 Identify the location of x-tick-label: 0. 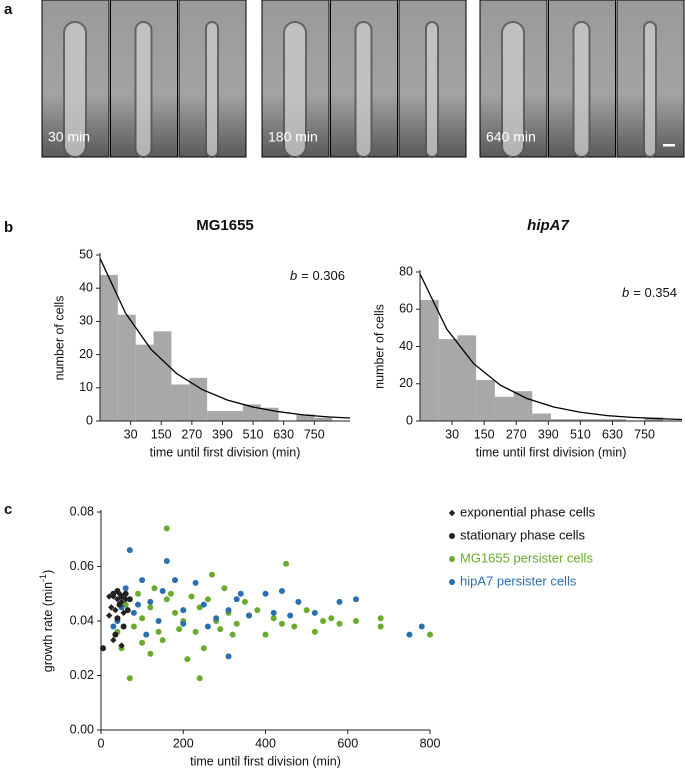
(101, 743).